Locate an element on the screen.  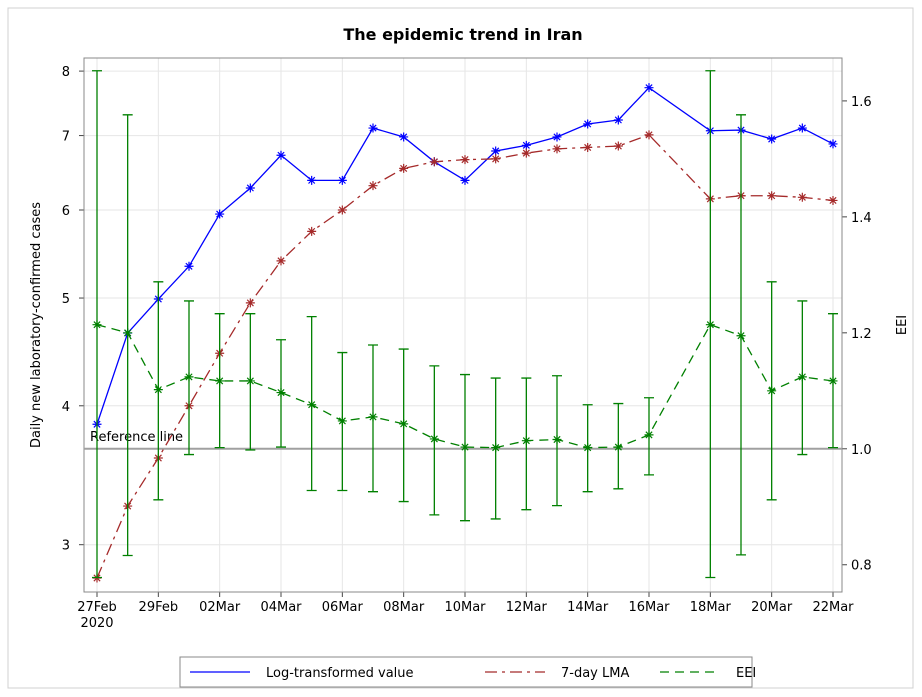
chart-title: The epidemic trend in Iran is located at coordinates (462, 34).